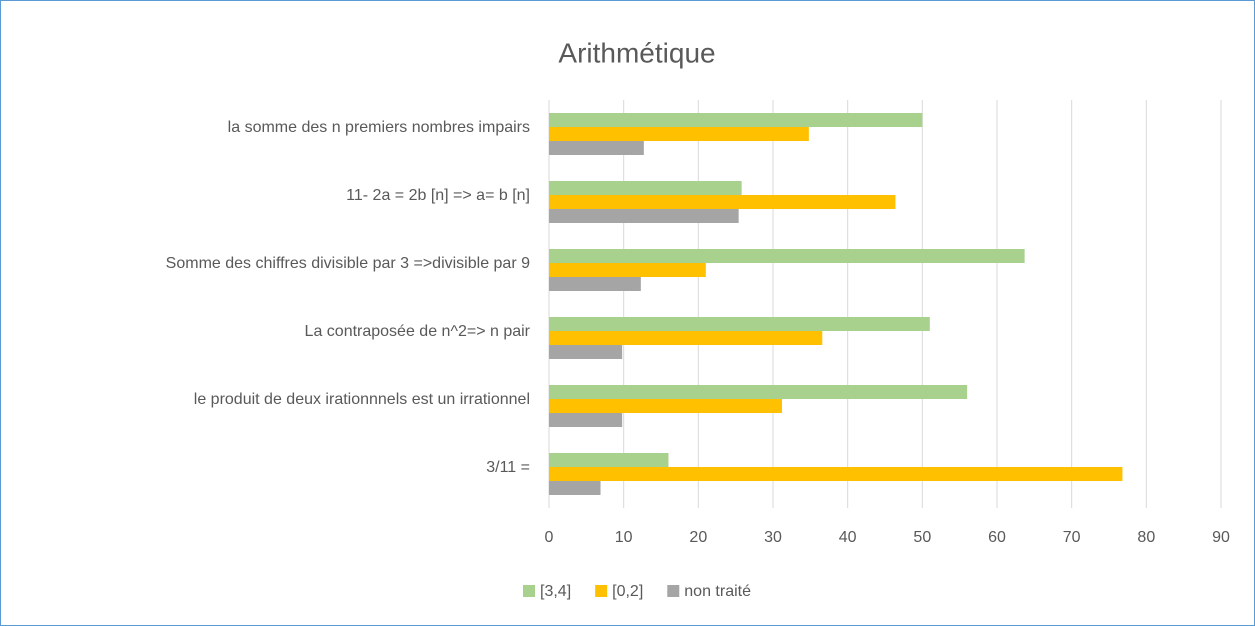  What do you see at coordinates (624, 537) in the screenshot?
I see `x-tick-label: 10` at bounding box center [624, 537].